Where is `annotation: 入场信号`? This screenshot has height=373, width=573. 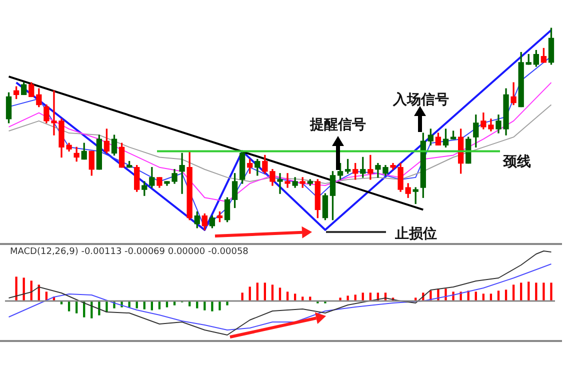
annotation: 入场信号 is located at coordinates (421, 100).